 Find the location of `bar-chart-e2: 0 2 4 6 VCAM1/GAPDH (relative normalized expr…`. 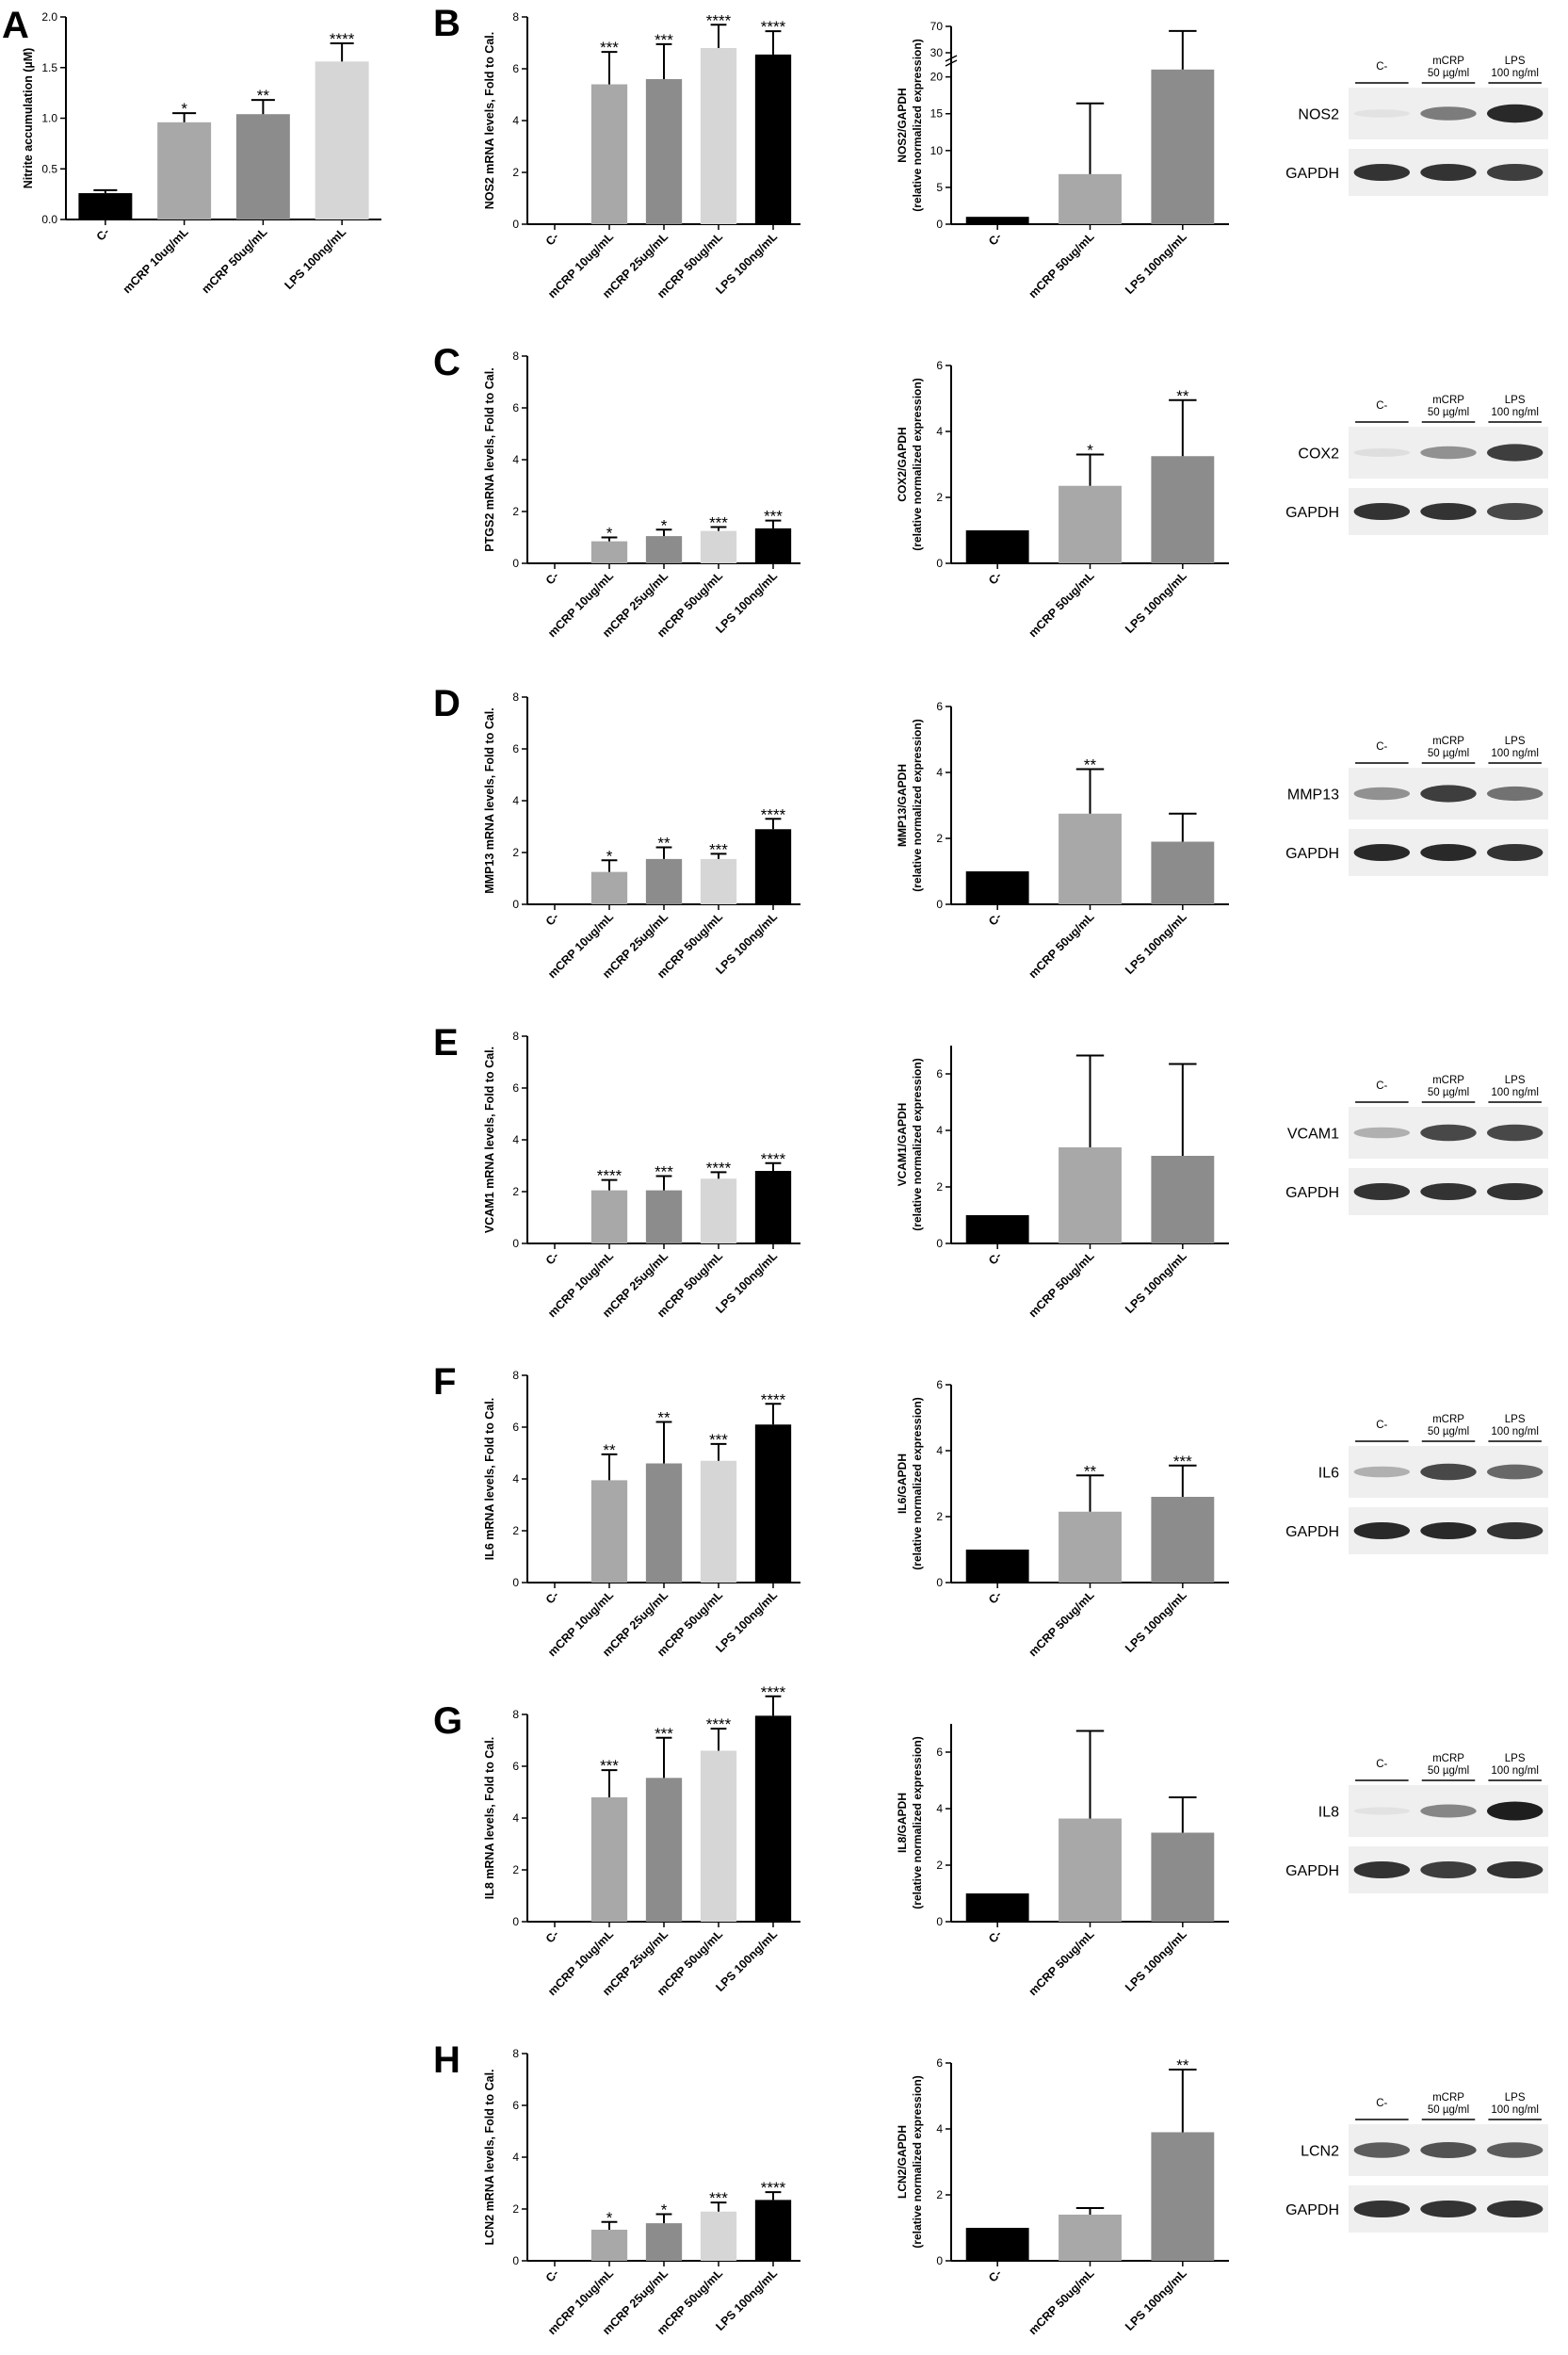

bar-chart-e2: 0 2 4 6 VCAM1/GAPDH (relative normalized expr… is located at coordinates (1062, 1183).